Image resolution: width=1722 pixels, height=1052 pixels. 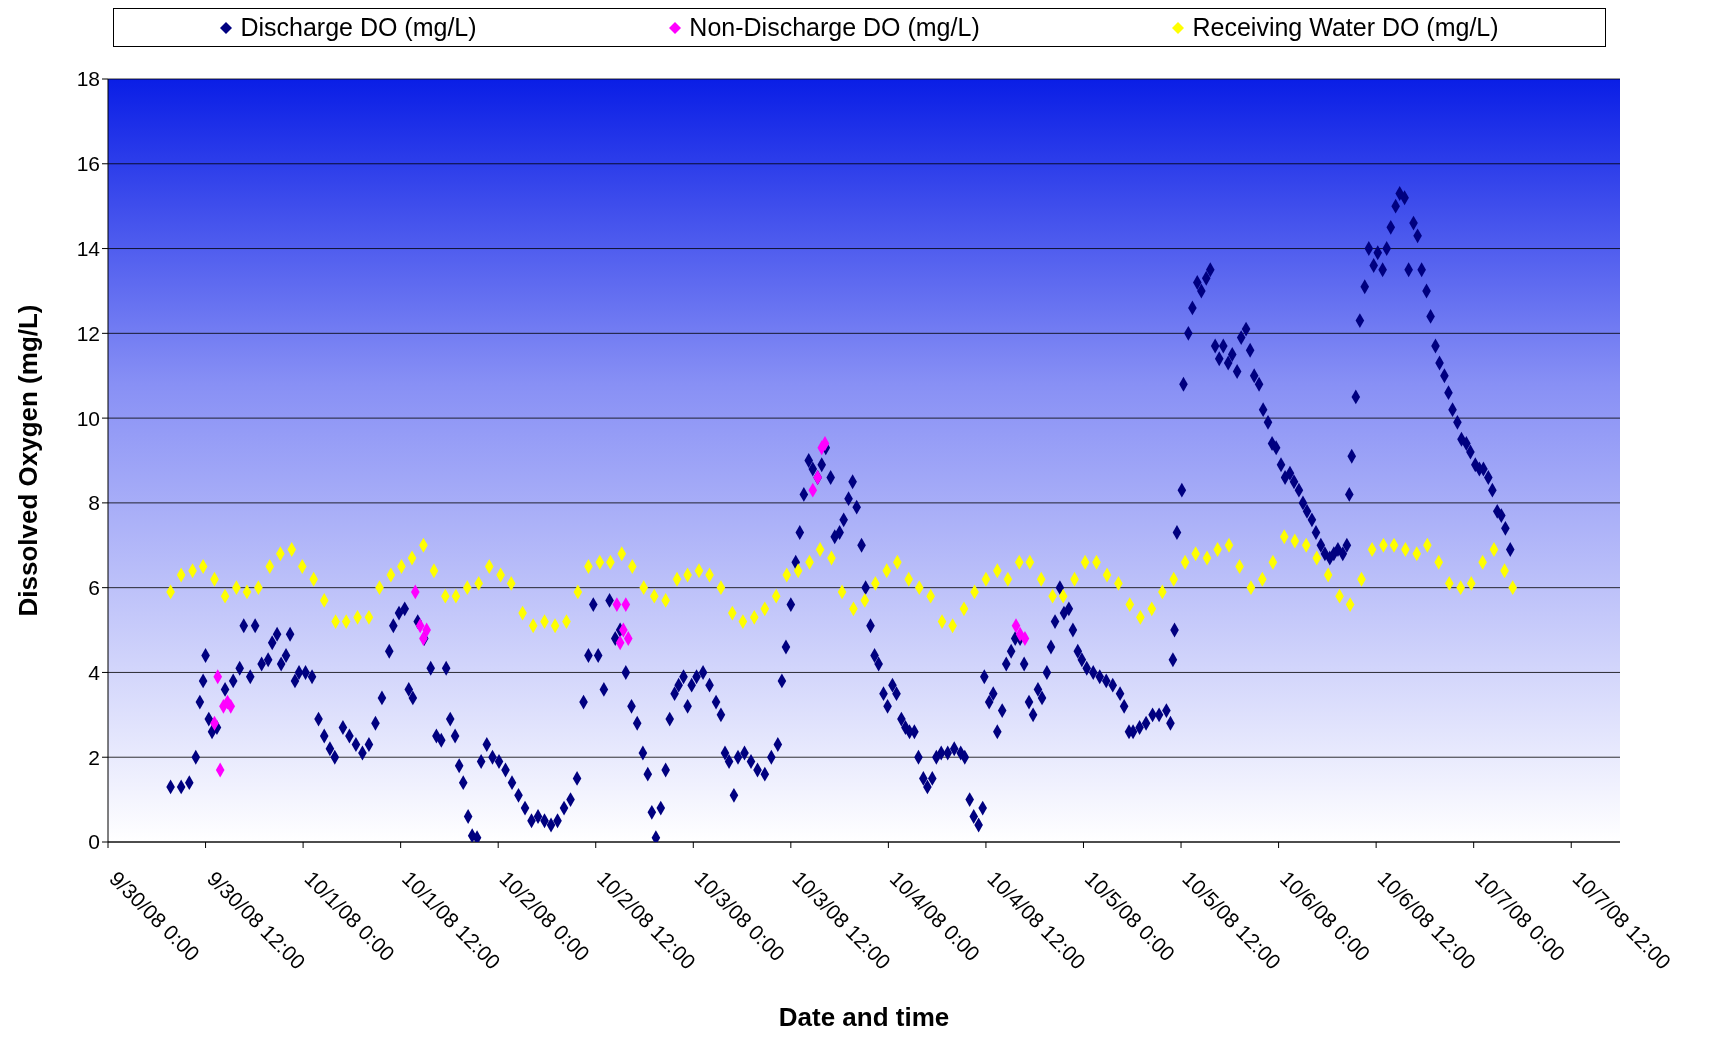 I want to click on y-tick-label: 18, so click(x=88, y=79).